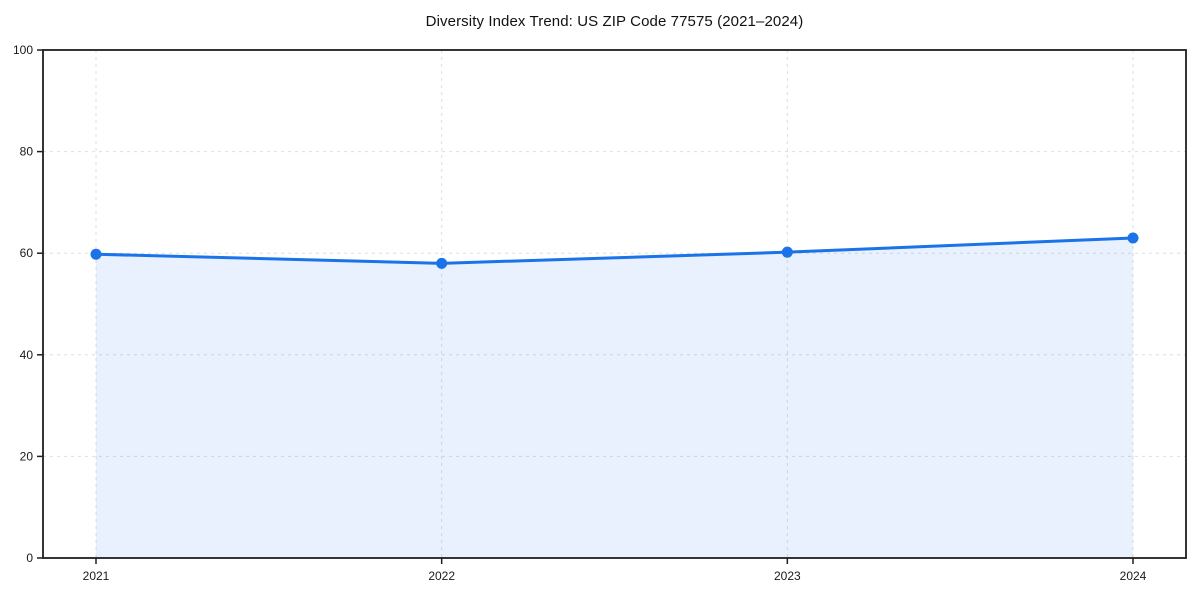  Describe the element at coordinates (96, 254) in the screenshot. I see `data-point-2021` at that location.